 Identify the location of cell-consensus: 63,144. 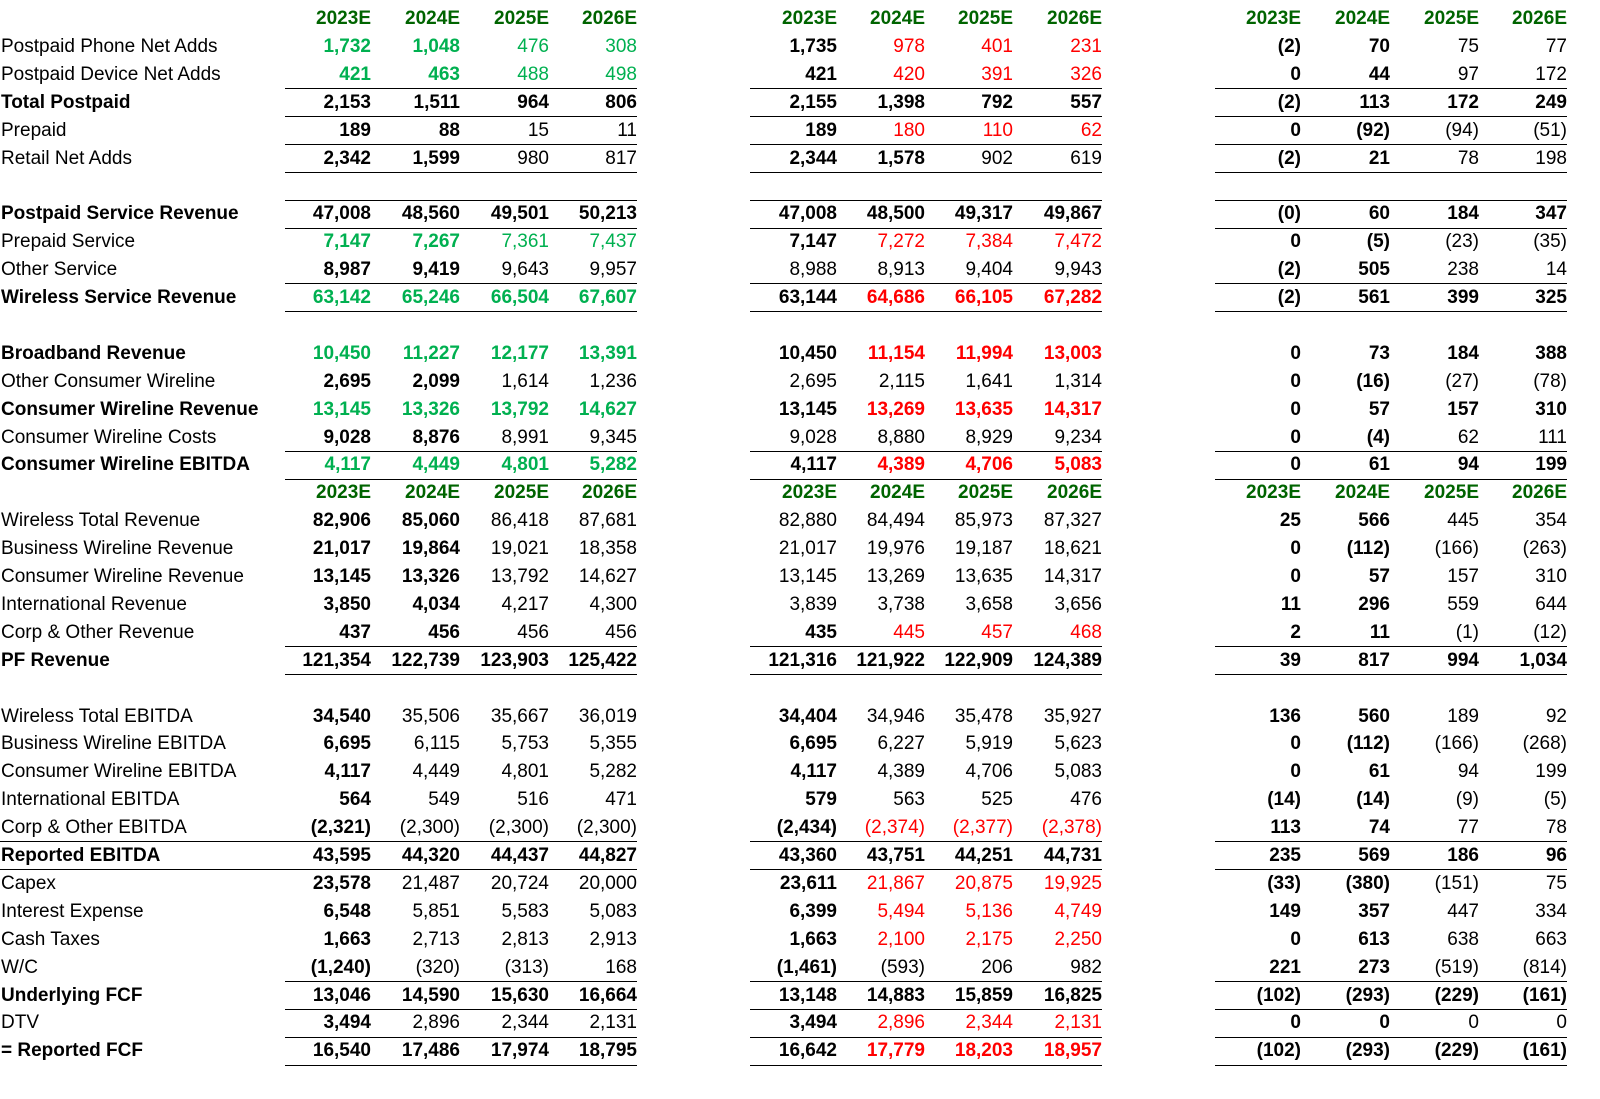
(807, 297).